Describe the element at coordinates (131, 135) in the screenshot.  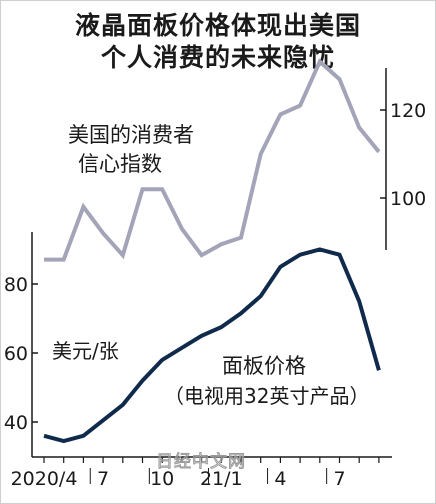
I see `consumer-confidence-series-label: 美国的消费者` at that location.